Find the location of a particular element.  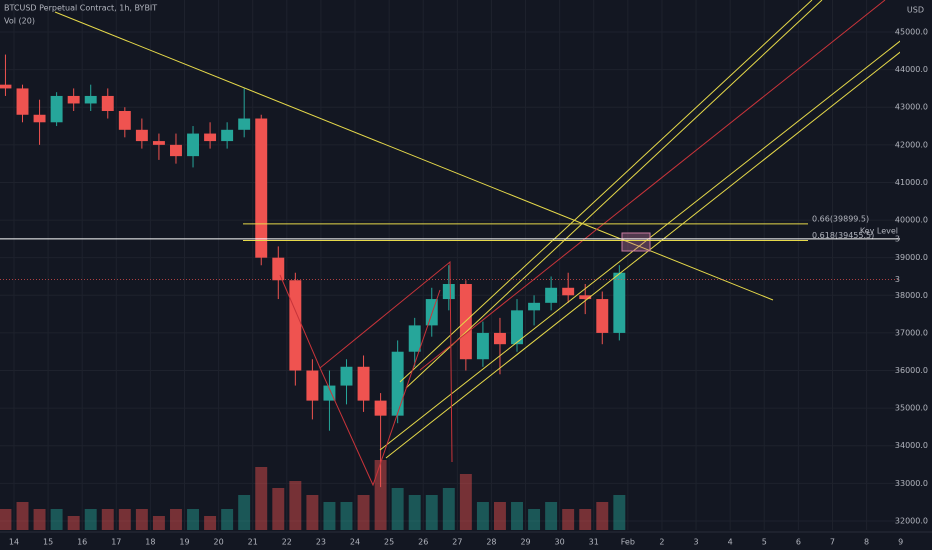

x-tick-label: 20 is located at coordinates (219, 542).